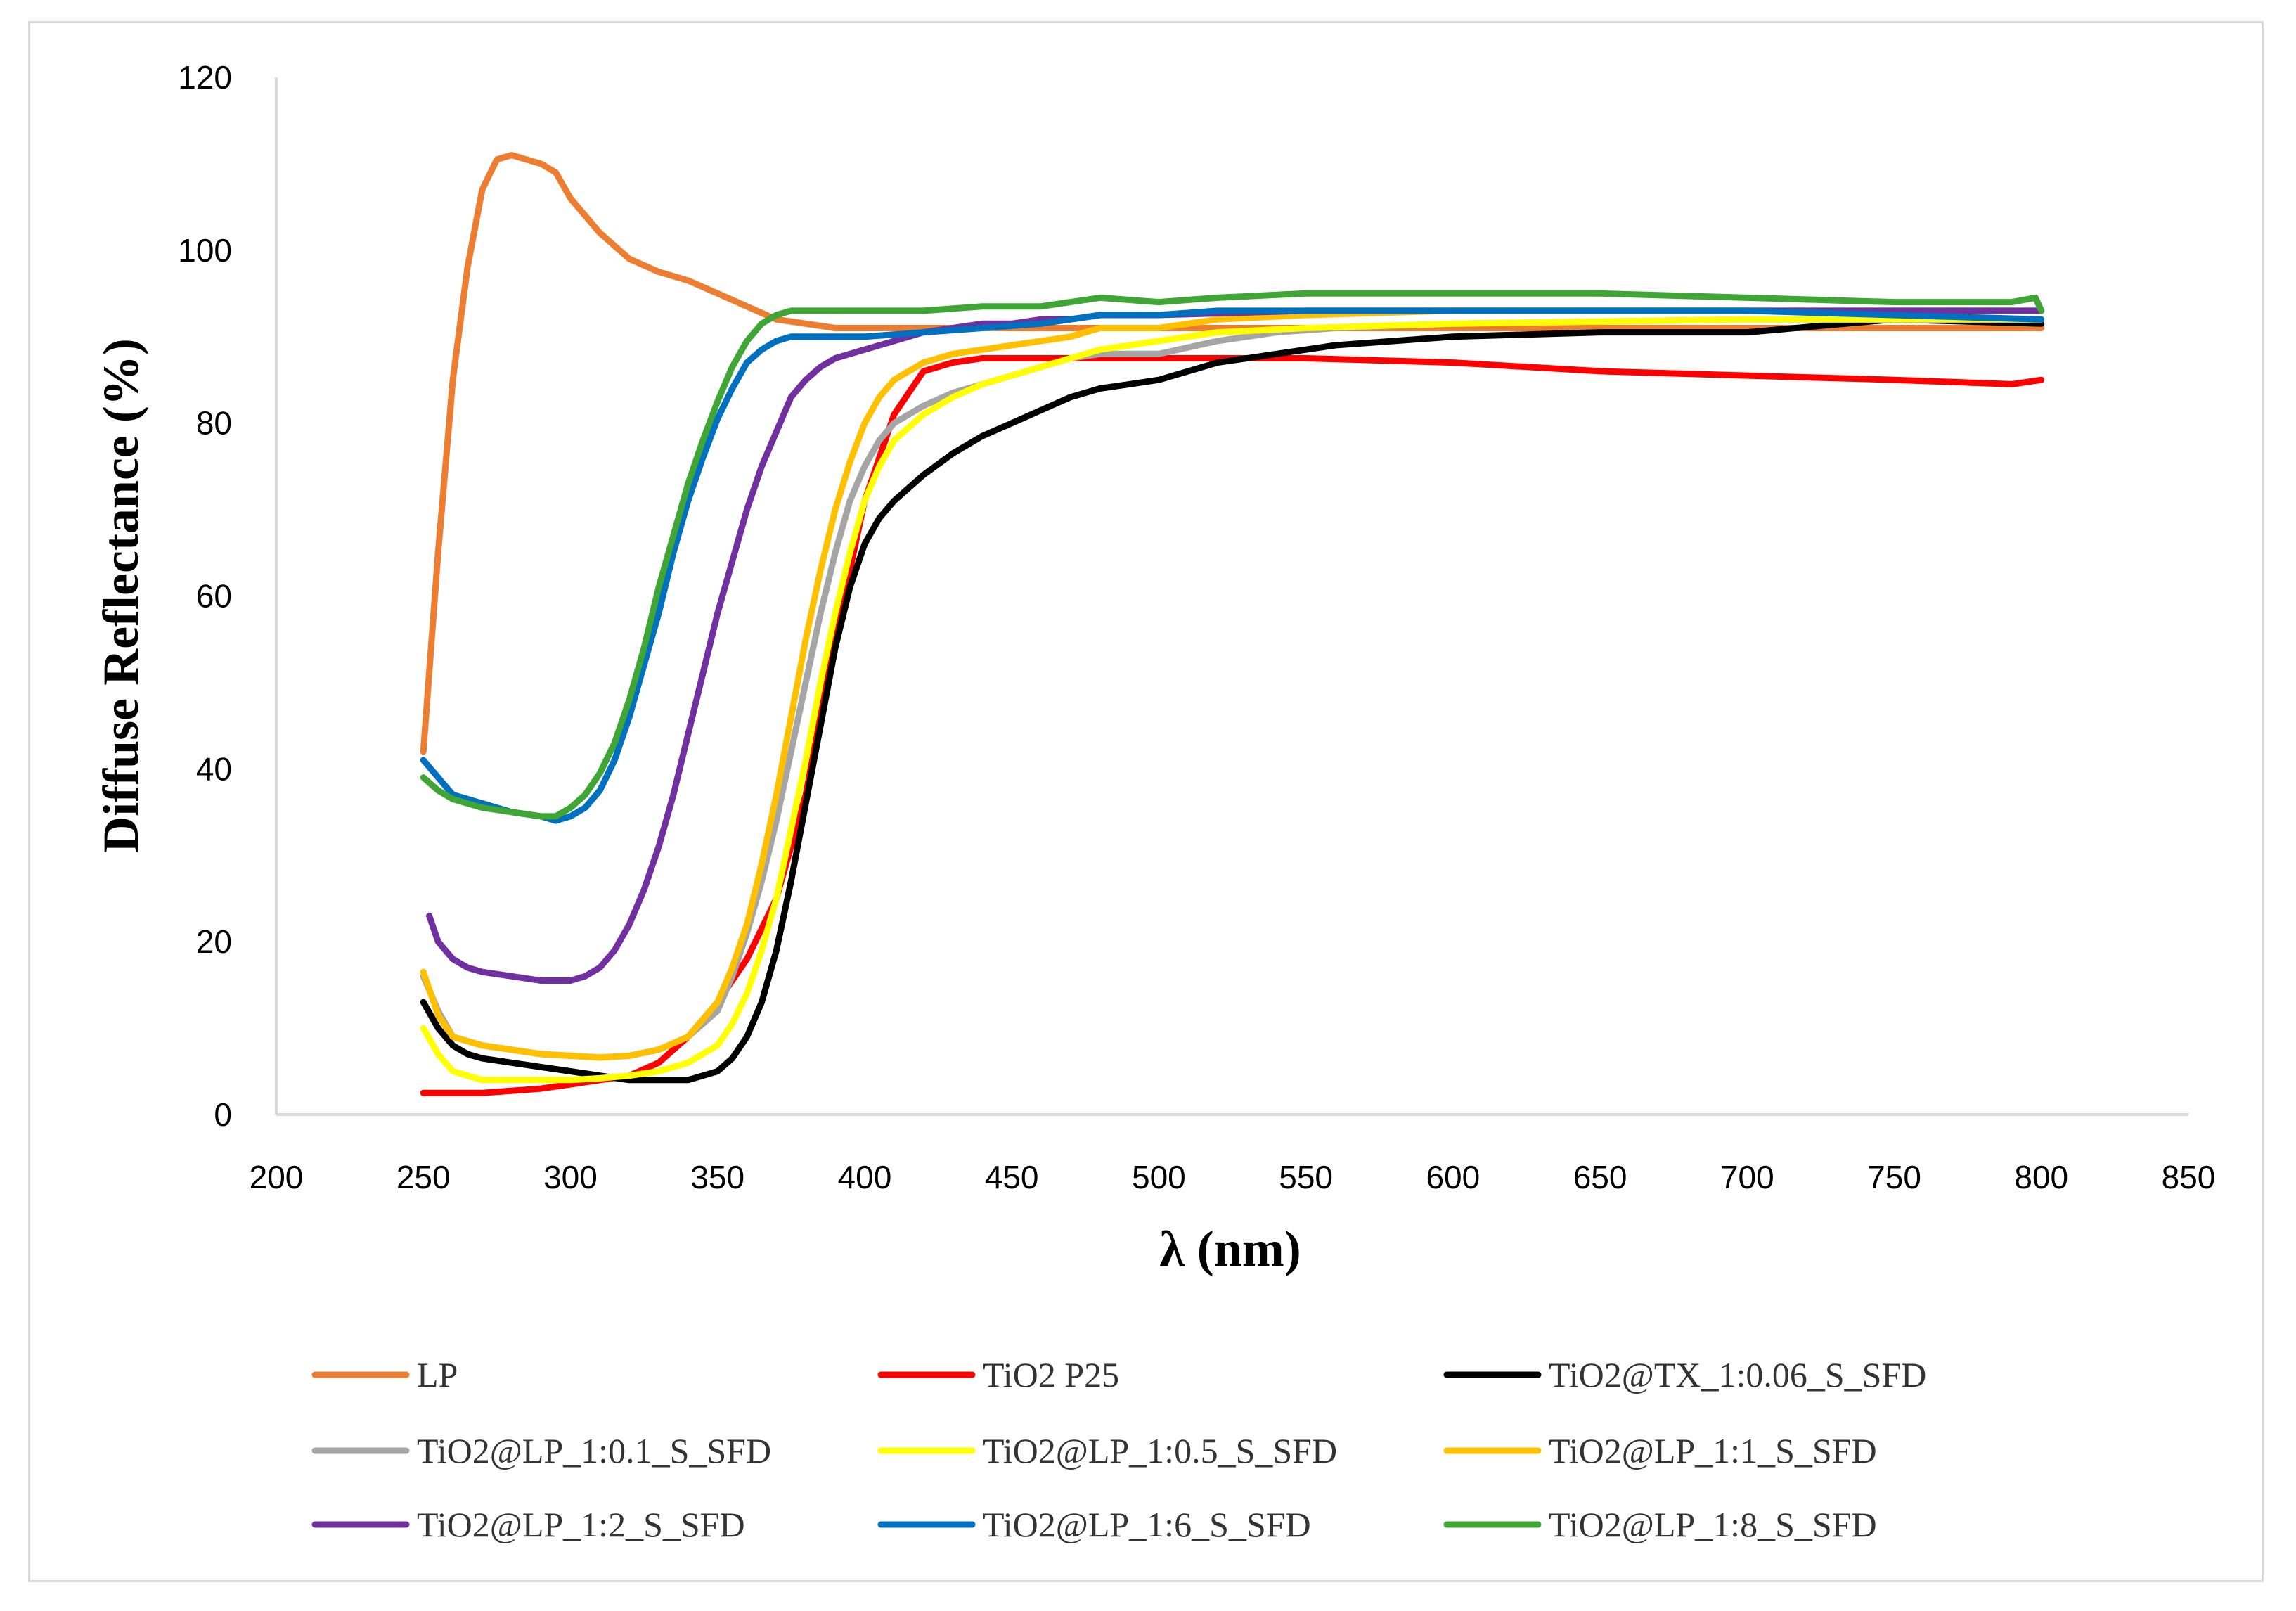 This screenshot has height=1611, width=2296. Describe the element at coordinates (1230, 1249) in the screenshot. I see `x-axis-title: λ (nm)` at that location.